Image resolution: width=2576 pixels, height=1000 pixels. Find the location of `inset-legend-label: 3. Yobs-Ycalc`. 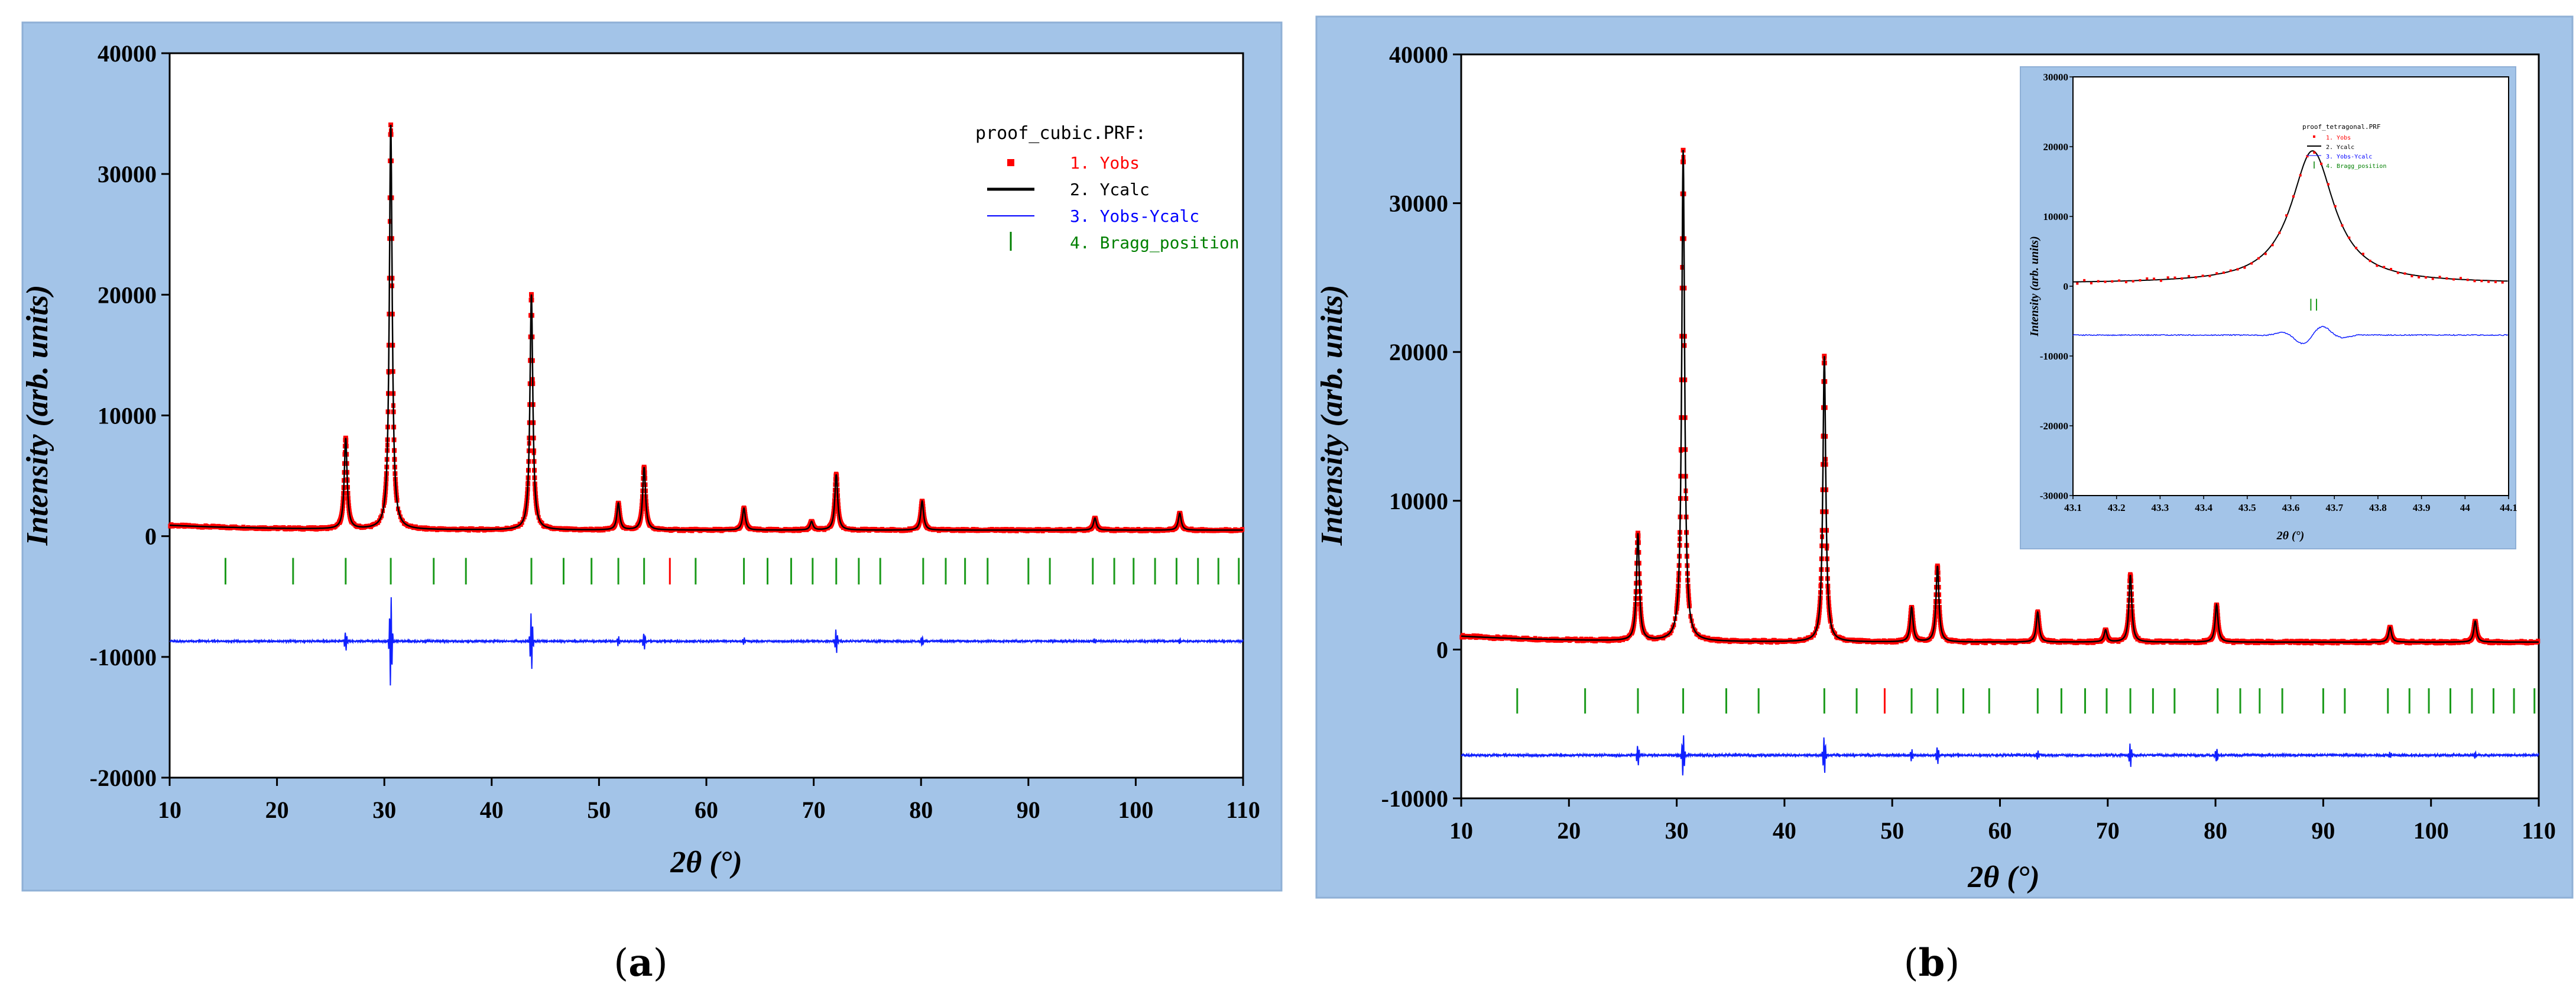

inset-legend-label: 3. Yobs-Ycalc is located at coordinates (2349, 157).